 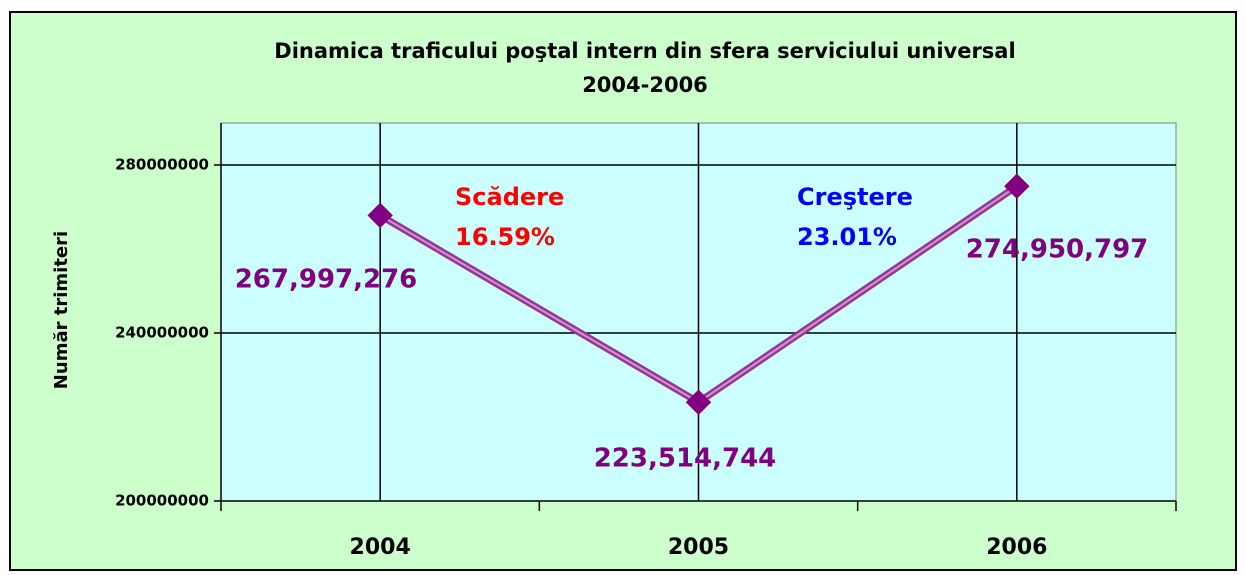 I want to click on y-tick-label: 240000000, so click(x=162, y=333).